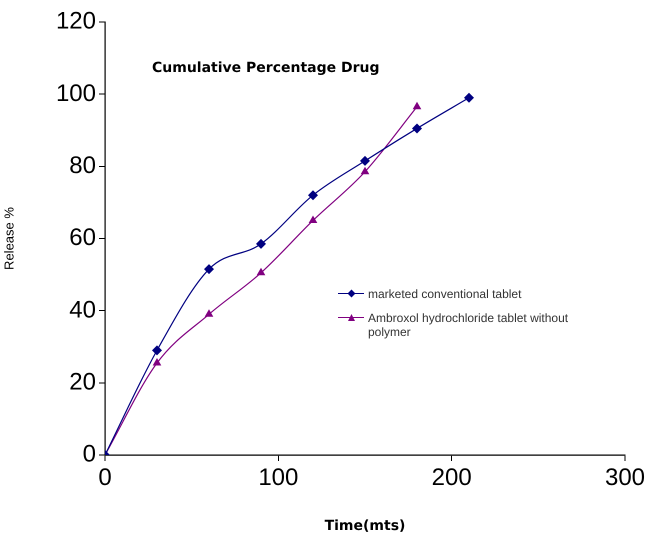  I want to click on x-axis-title: Time(mts), so click(365, 526).